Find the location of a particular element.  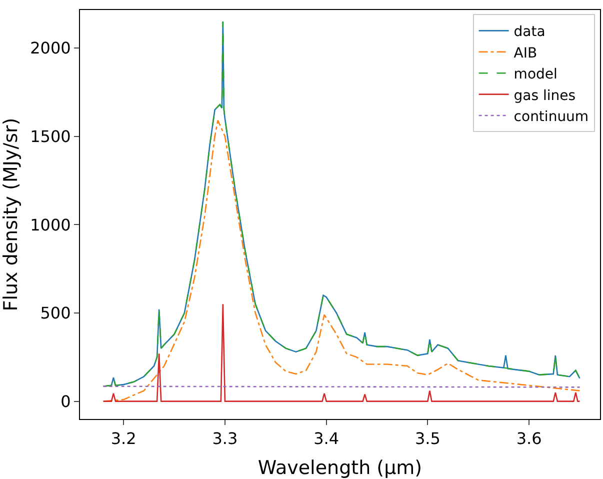

x-tick-label: 3.4 is located at coordinates (327, 438).